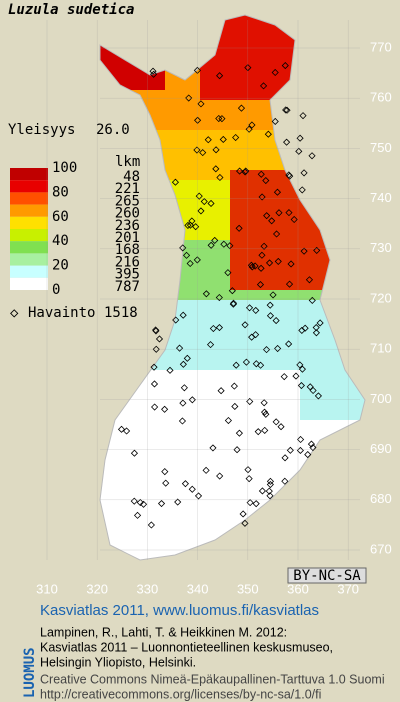 The width and height of the screenshot is (400, 702). What do you see at coordinates (348, 588) in the screenshot?
I see `x-grid-label: 370` at bounding box center [348, 588].